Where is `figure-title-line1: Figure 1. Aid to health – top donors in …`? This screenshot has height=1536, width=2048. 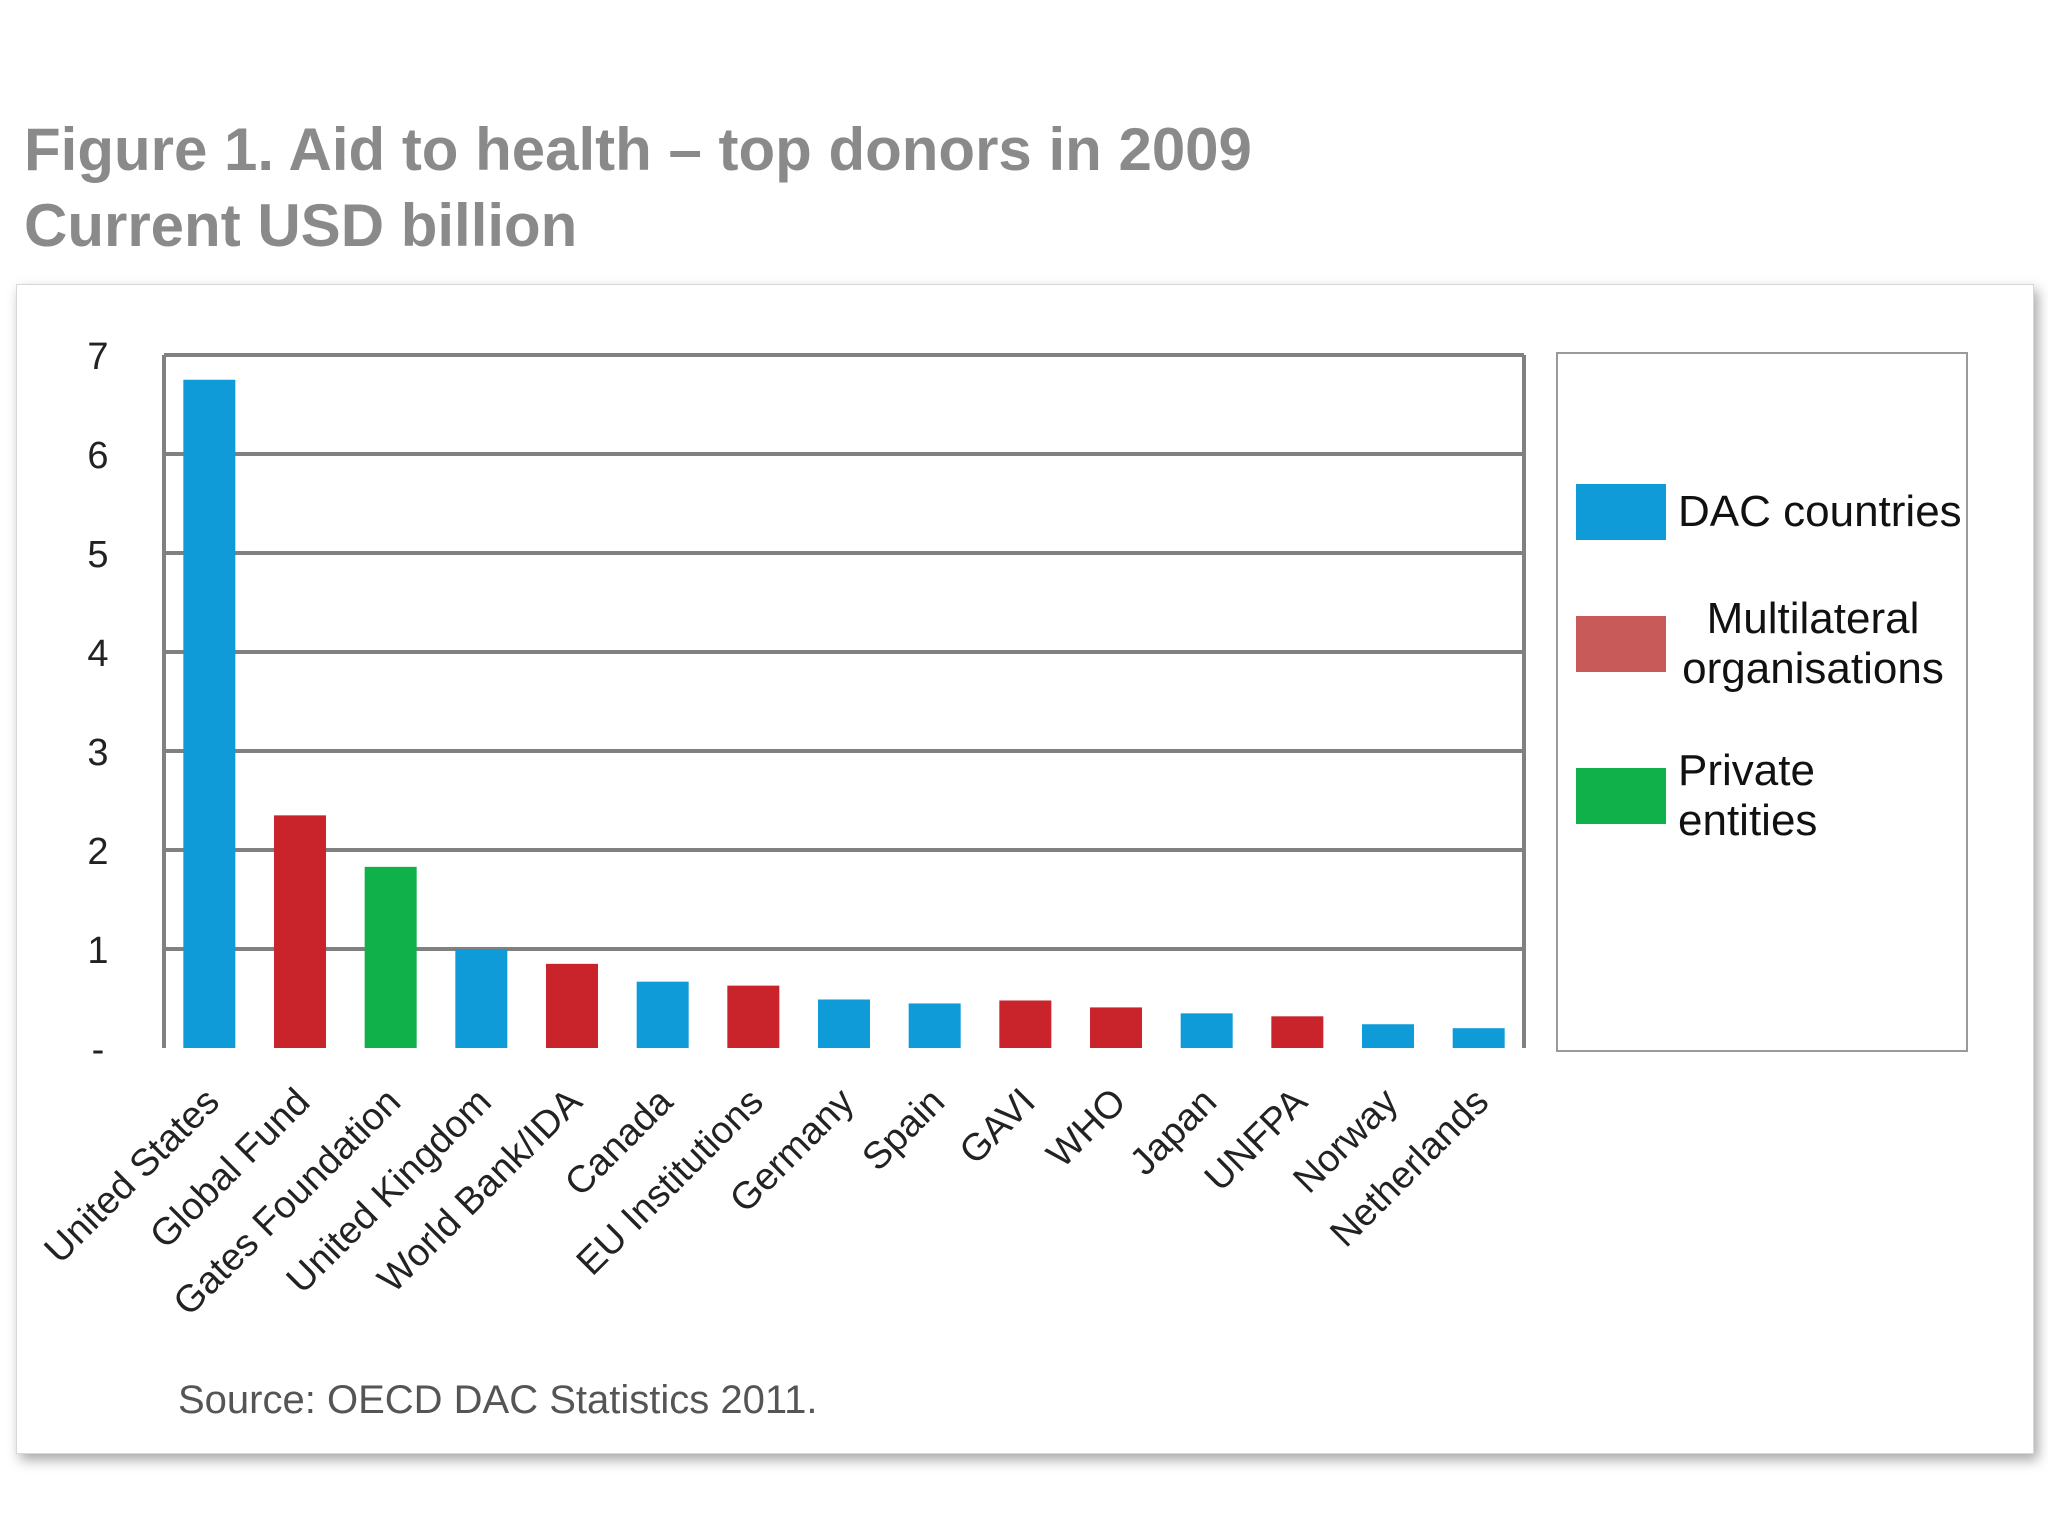
figure-title-line1: Figure 1. Aid to health – top donors in … is located at coordinates (638, 149).